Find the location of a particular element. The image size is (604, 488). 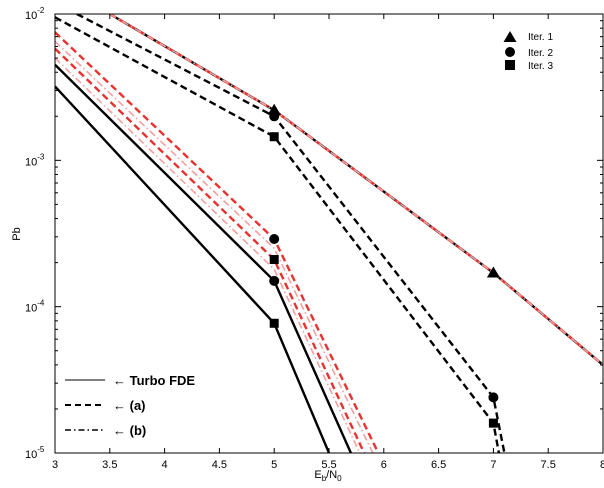

legend-a-label: ← (a) is located at coordinates (129, 405).